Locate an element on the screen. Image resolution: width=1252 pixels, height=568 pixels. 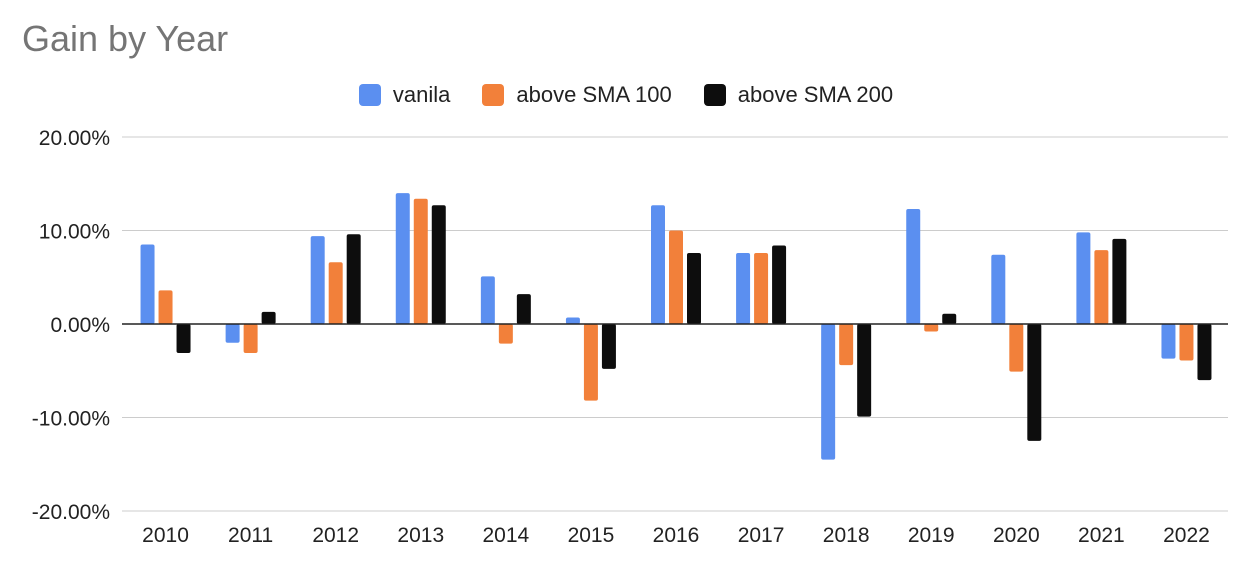
x-tick-label: 2018 is located at coordinates (846, 535).